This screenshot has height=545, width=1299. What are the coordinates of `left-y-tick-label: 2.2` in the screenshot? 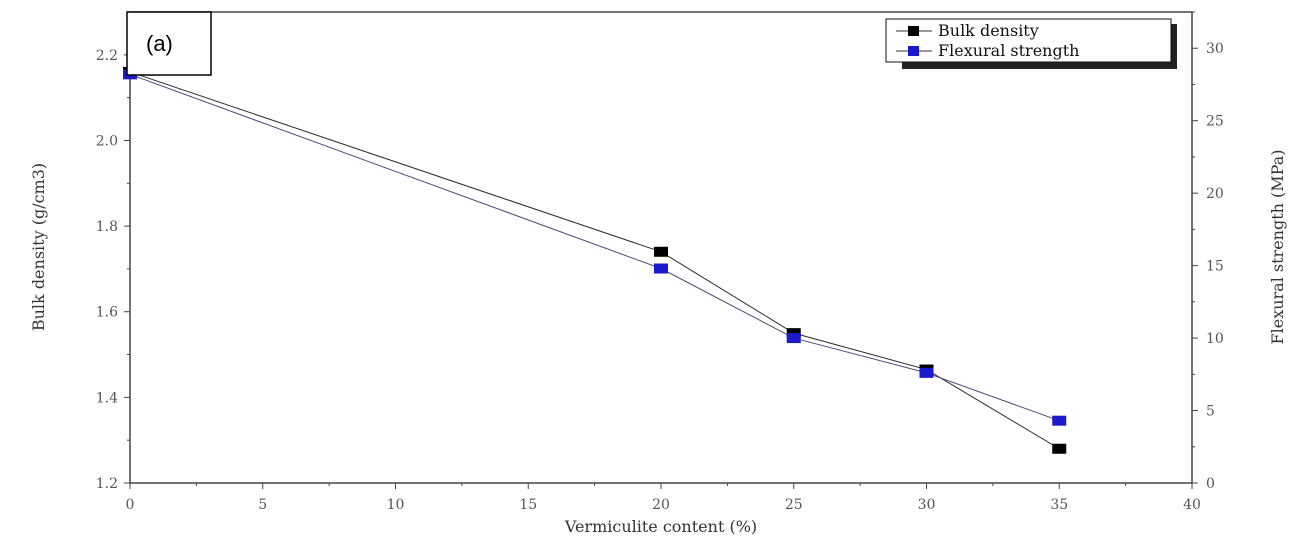 It's located at (107, 56).